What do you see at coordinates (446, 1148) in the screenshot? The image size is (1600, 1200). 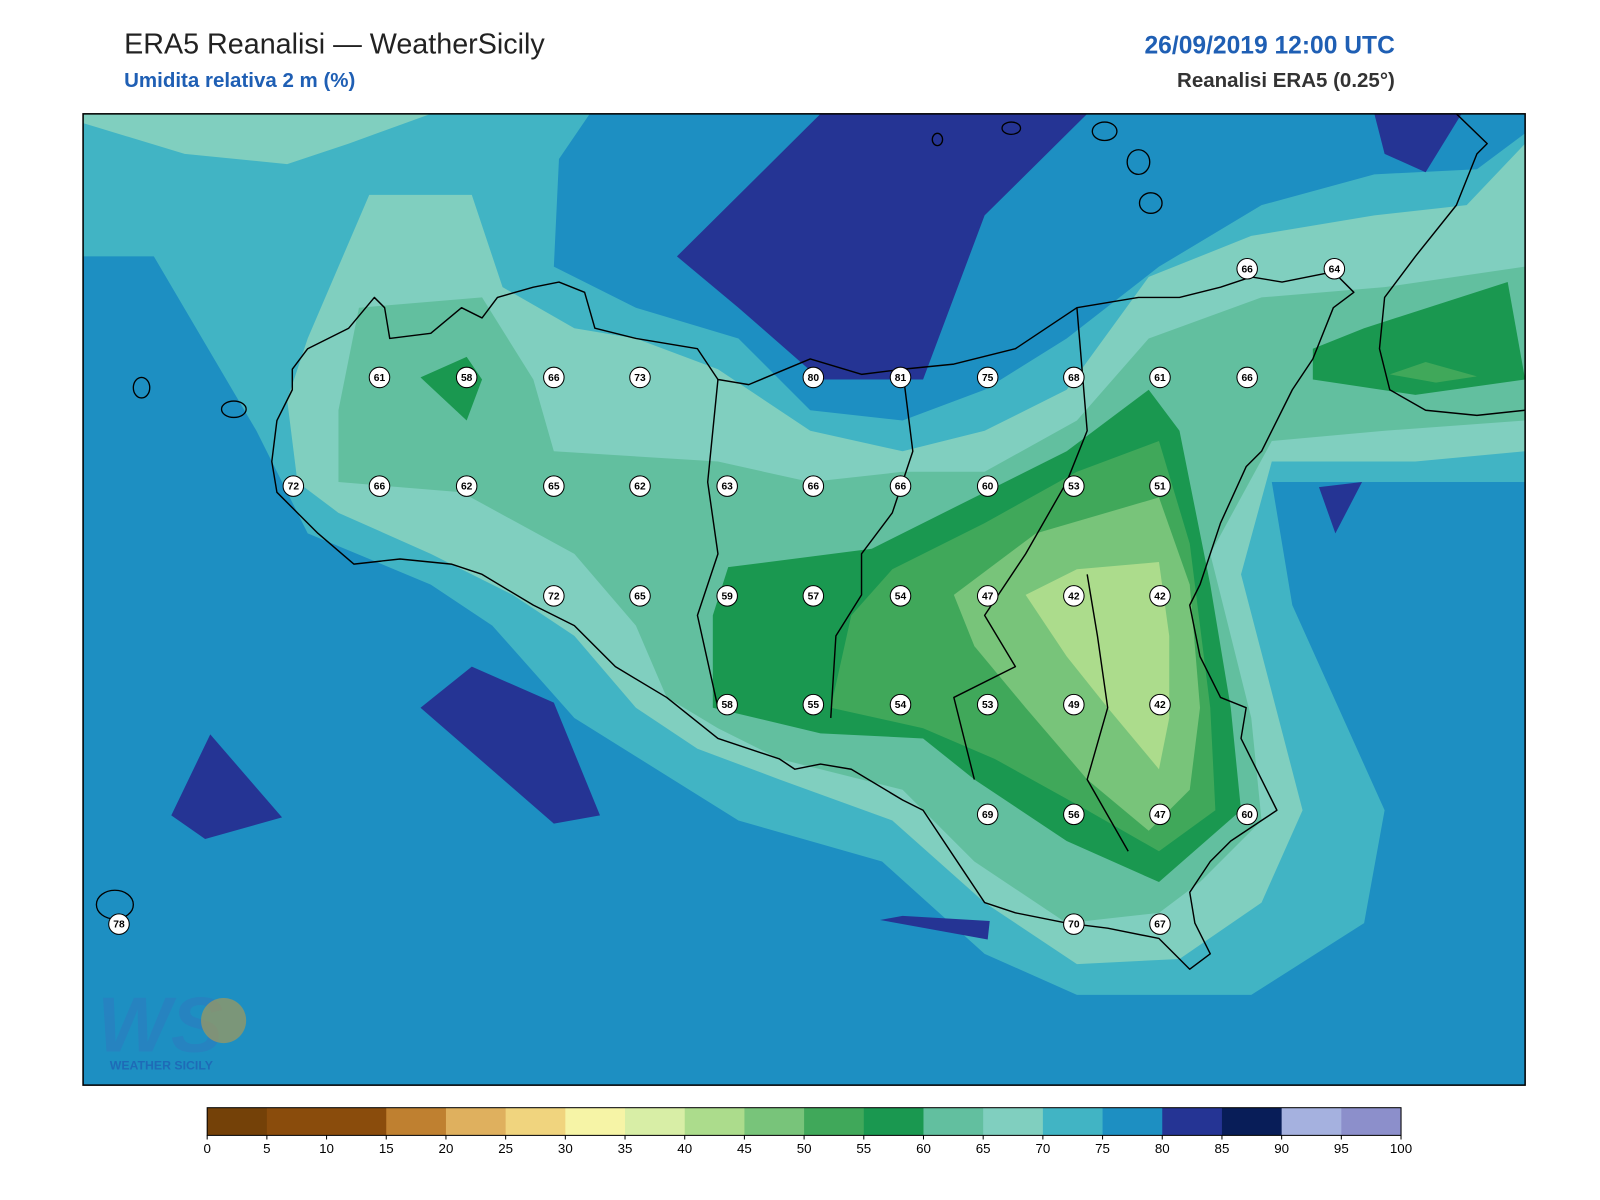 I see `colorbar-tick-label: 20` at bounding box center [446, 1148].